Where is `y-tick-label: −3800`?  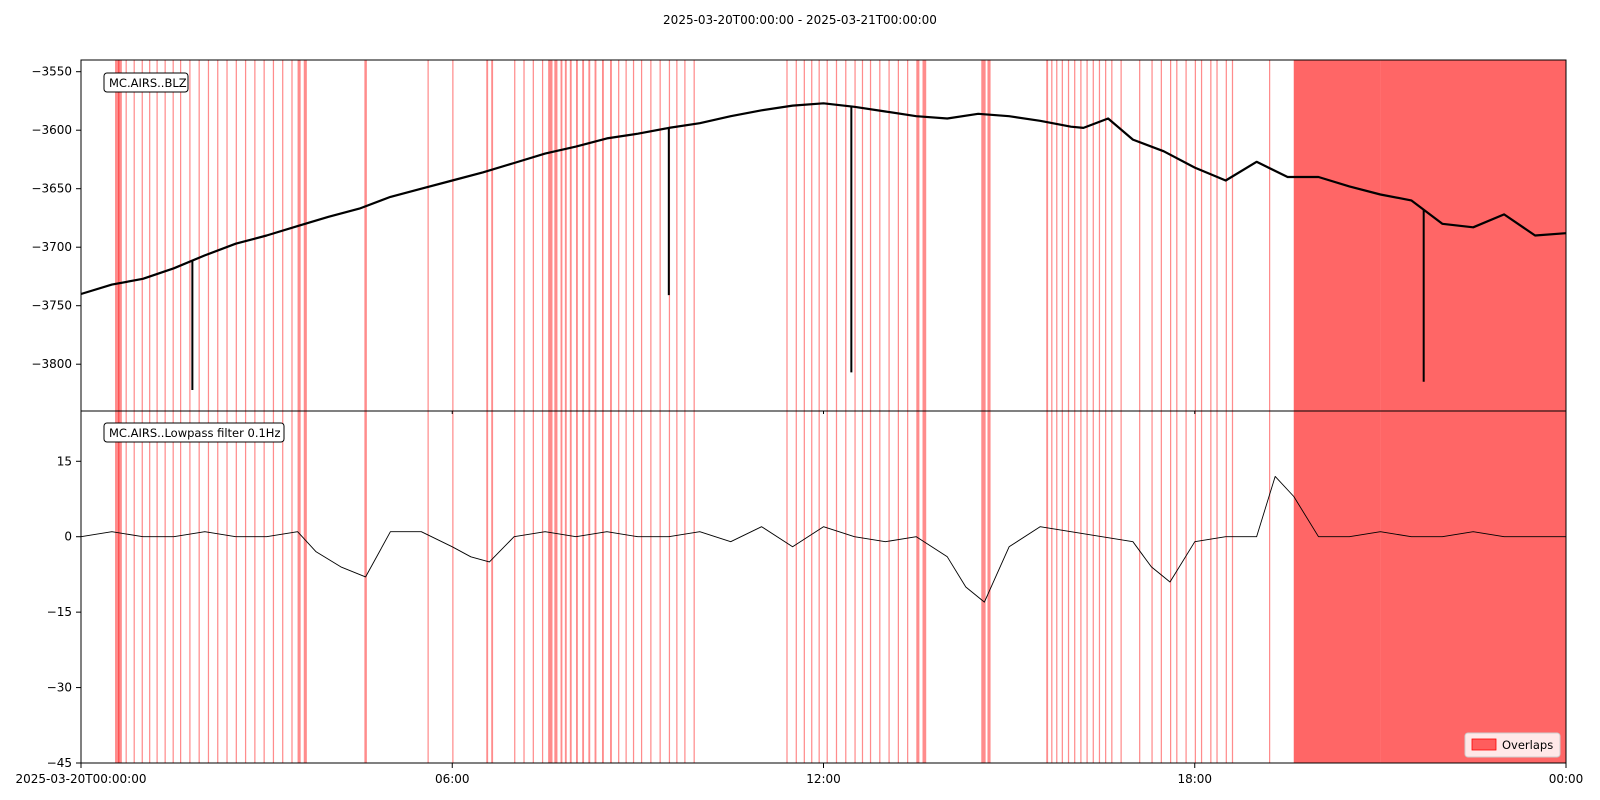 y-tick-label: −3800 is located at coordinates (51, 364).